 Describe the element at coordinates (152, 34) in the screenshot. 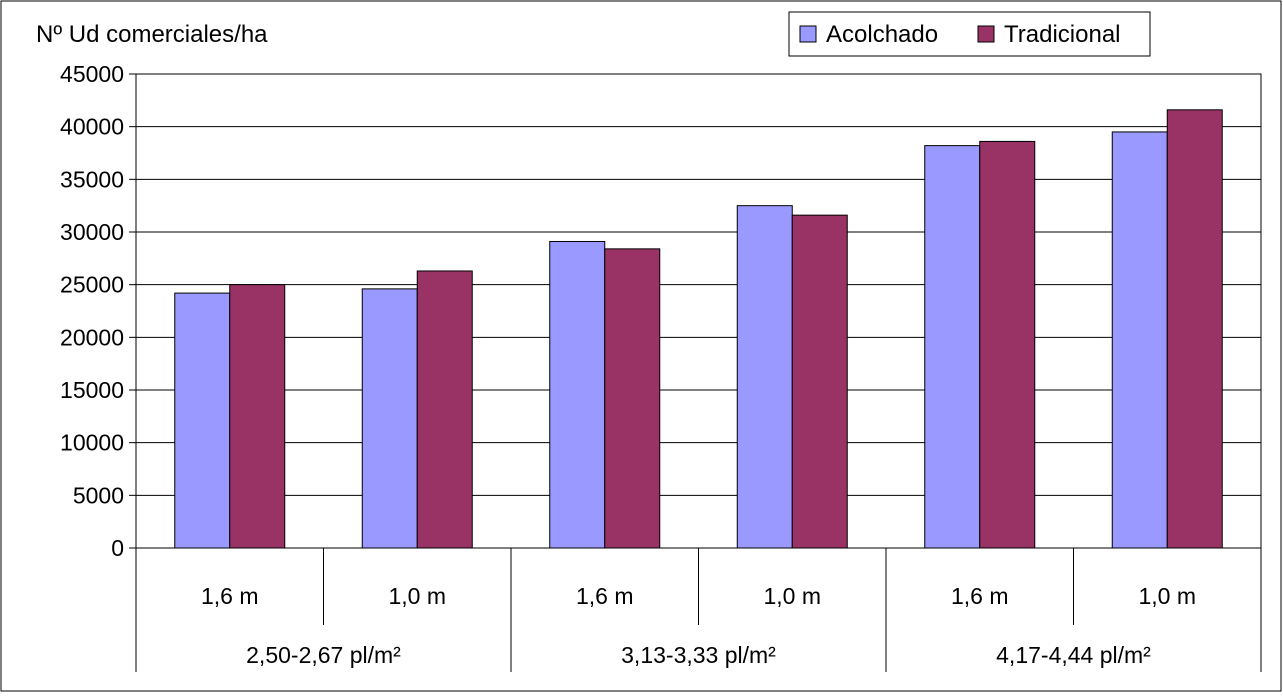

I see `y-axis-title: Nº Ud comerciales/ha` at that location.